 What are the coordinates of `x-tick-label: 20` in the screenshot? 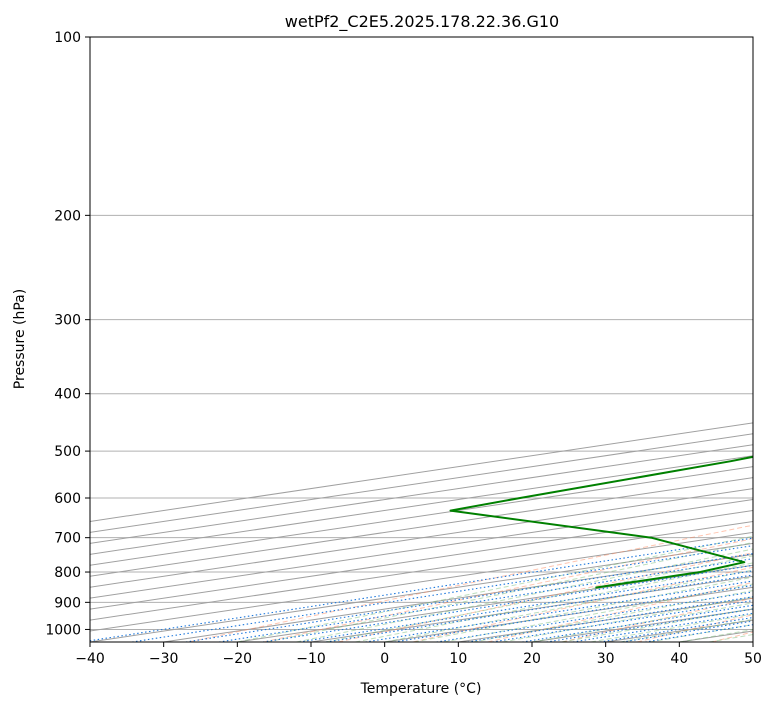 It's located at (532, 659).